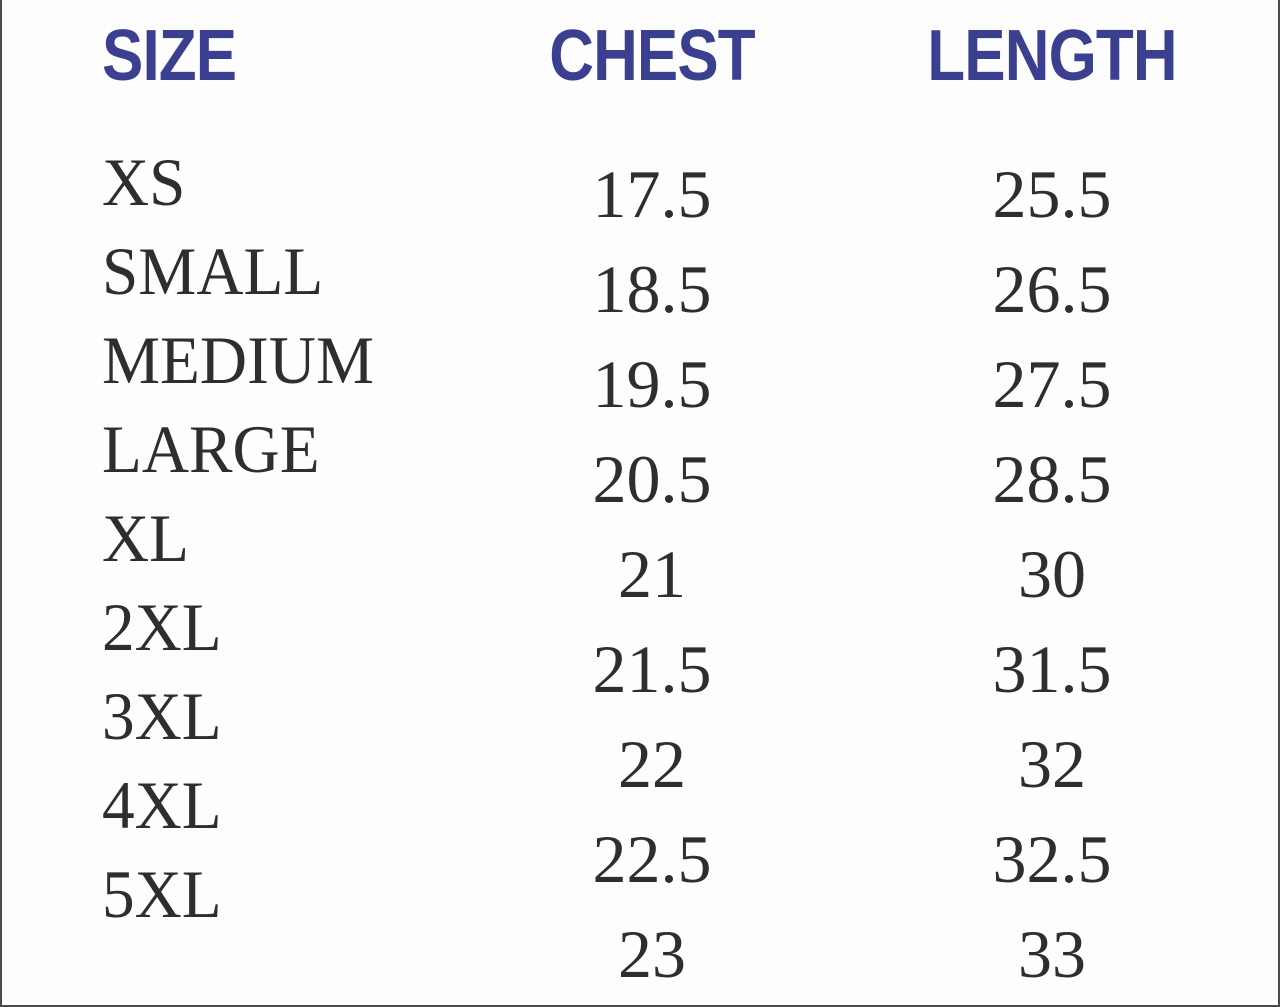  Describe the element at coordinates (652, 764) in the screenshot. I see `chest-value-cell: 22` at that location.